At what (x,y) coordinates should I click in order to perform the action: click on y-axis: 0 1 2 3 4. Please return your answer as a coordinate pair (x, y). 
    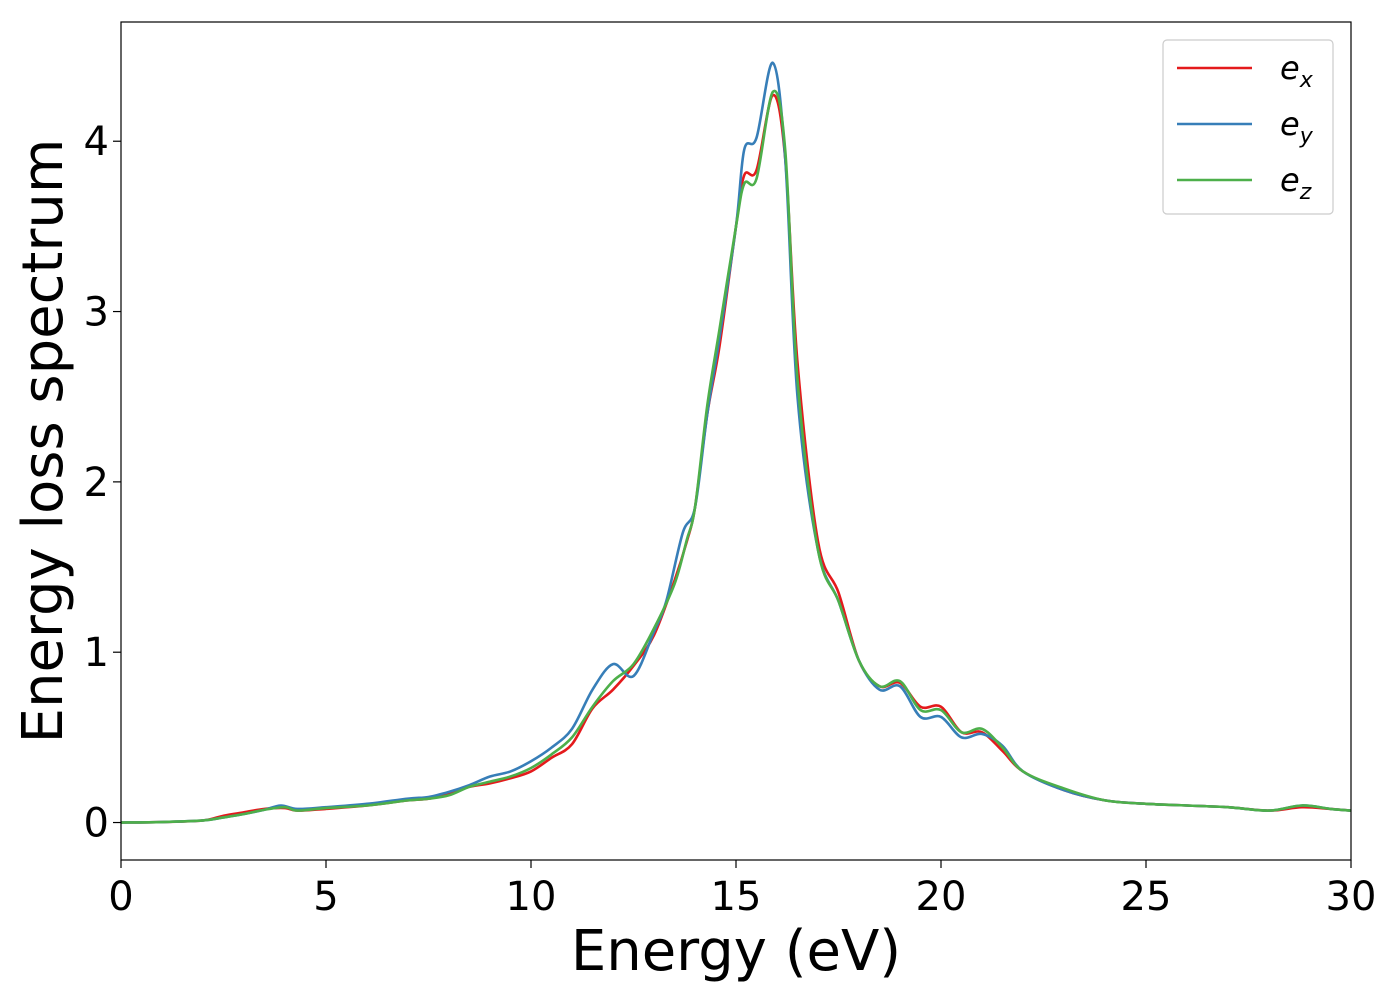
    Looking at the image, I should click on (102, 483).